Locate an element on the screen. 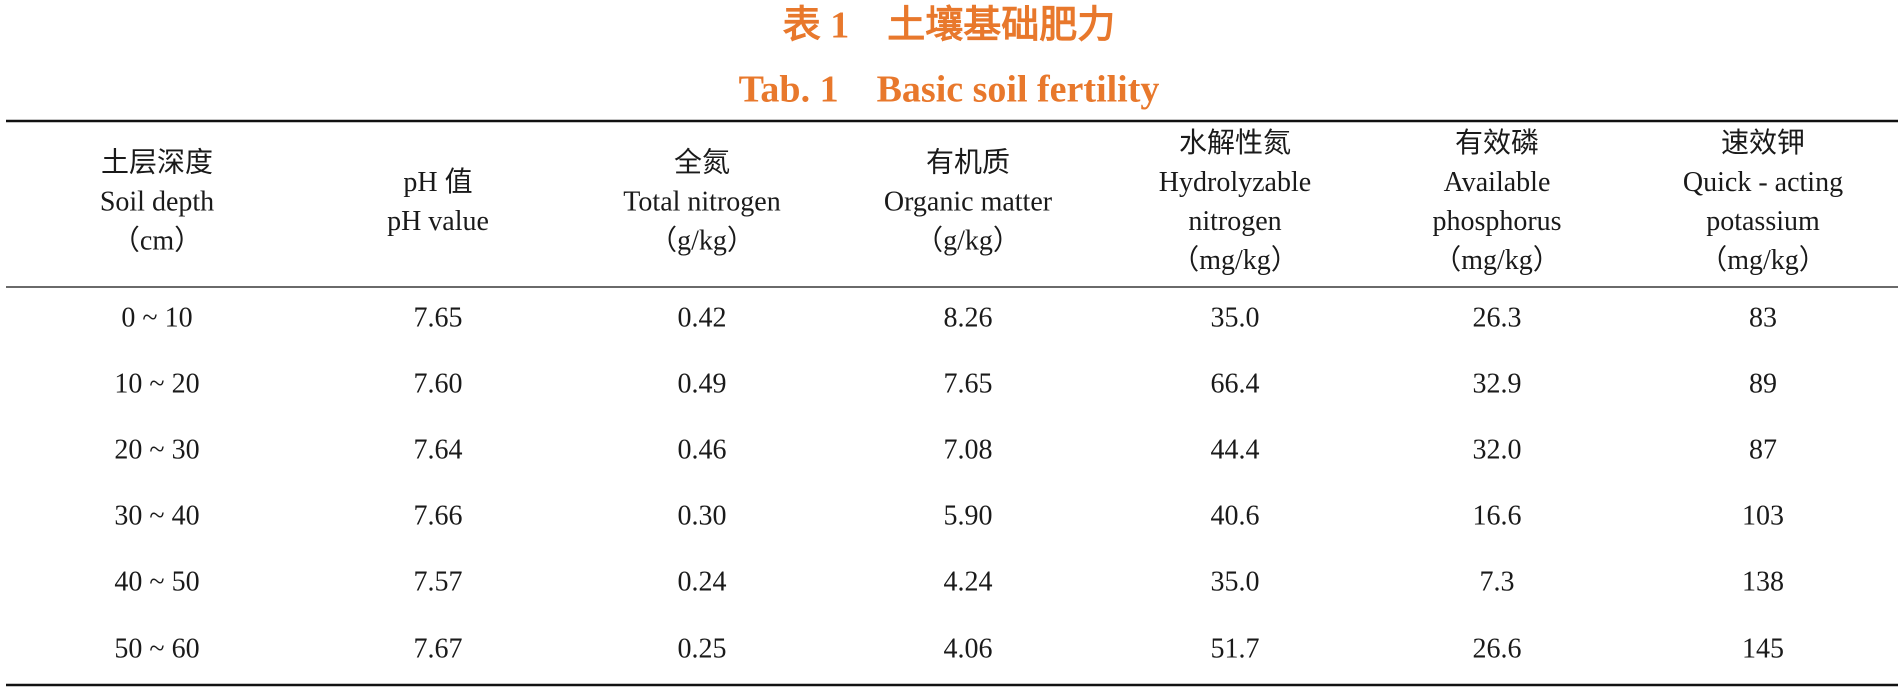  table-cell: 0.46 is located at coordinates (702, 449).